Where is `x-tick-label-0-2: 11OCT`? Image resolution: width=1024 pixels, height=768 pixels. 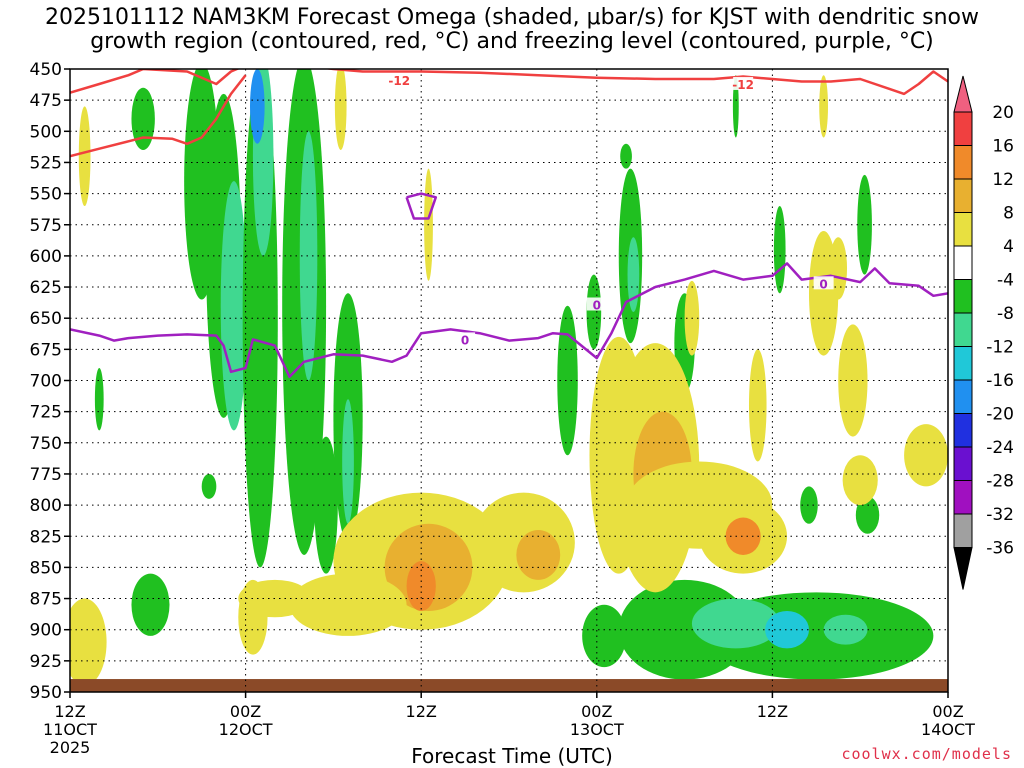
x-tick-label-0-2: 11OCT is located at coordinates (70, 729).